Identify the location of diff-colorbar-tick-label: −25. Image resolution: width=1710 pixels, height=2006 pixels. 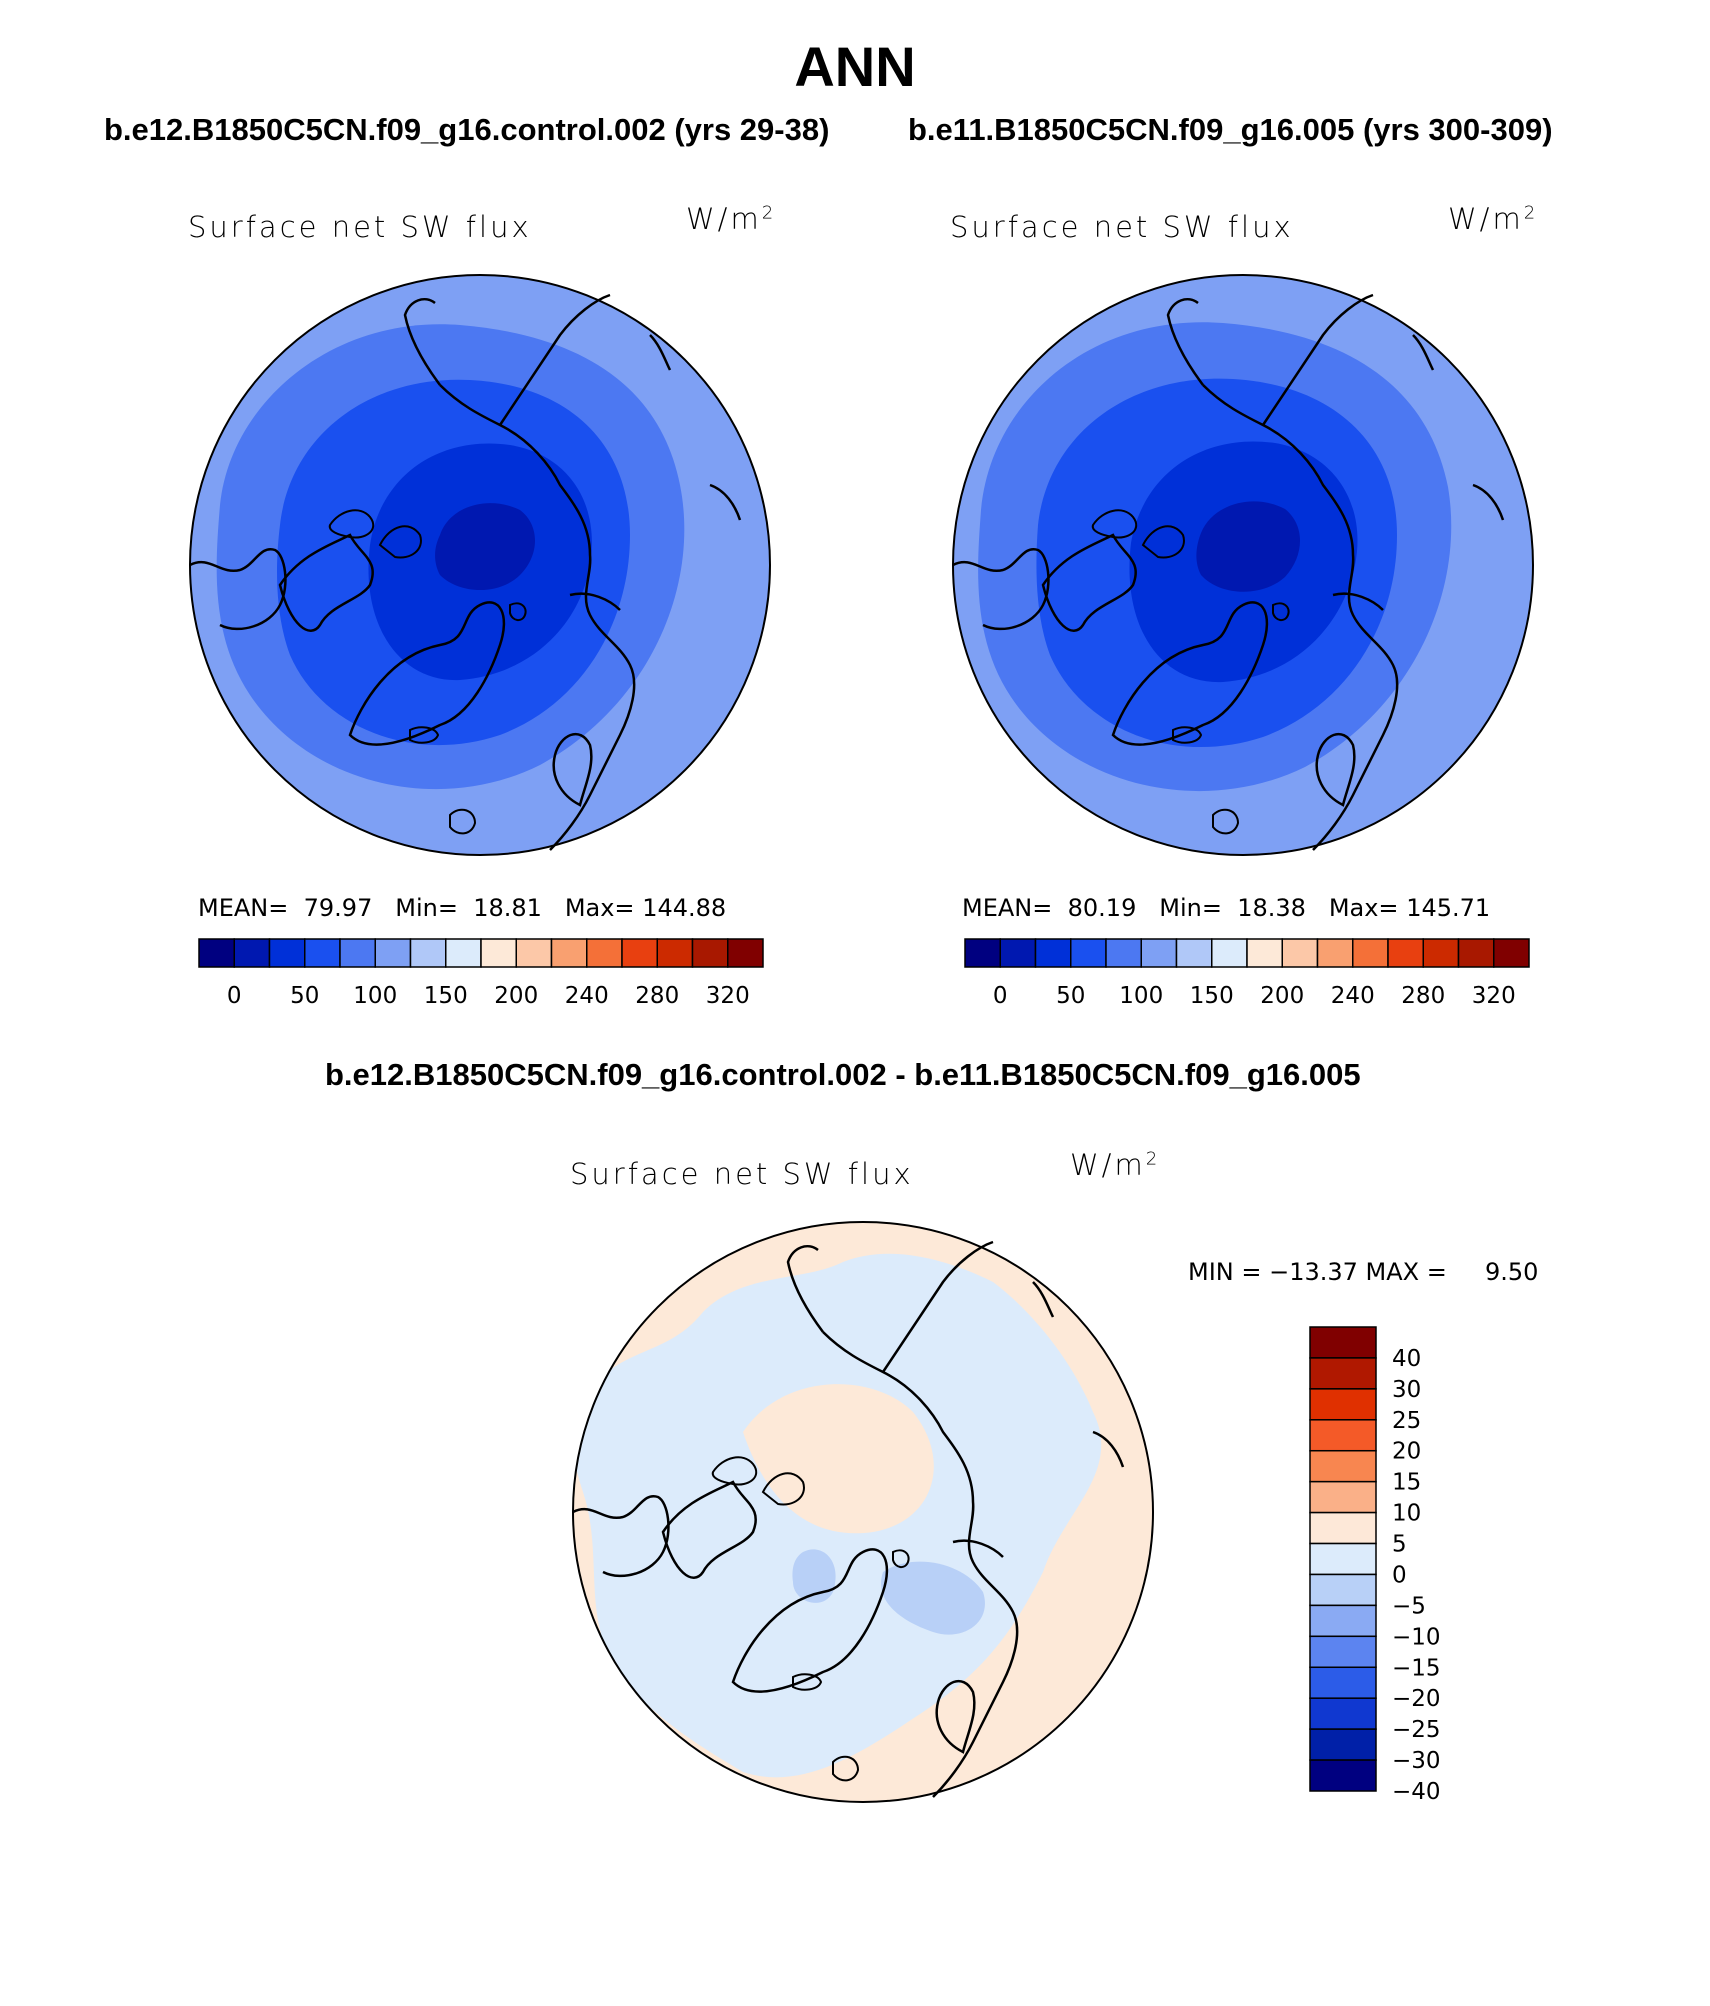
(1416, 1730).